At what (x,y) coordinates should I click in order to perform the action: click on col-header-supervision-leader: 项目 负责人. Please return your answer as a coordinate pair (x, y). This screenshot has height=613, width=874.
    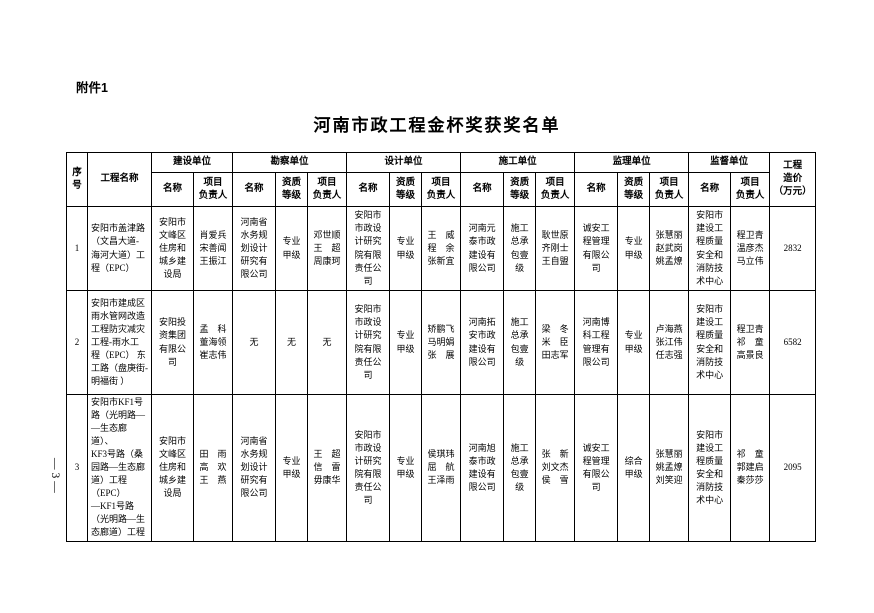
    Looking at the image, I should click on (669, 189).